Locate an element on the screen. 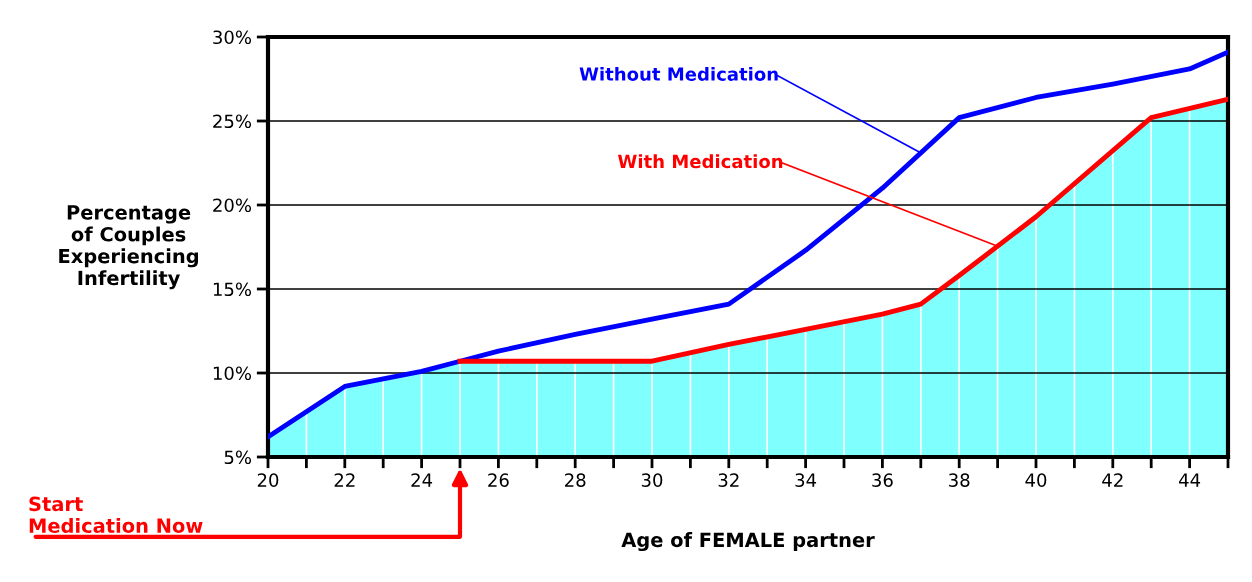 The height and width of the screenshot is (582, 1252). x-tick-label: 34 is located at coordinates (806, 480).